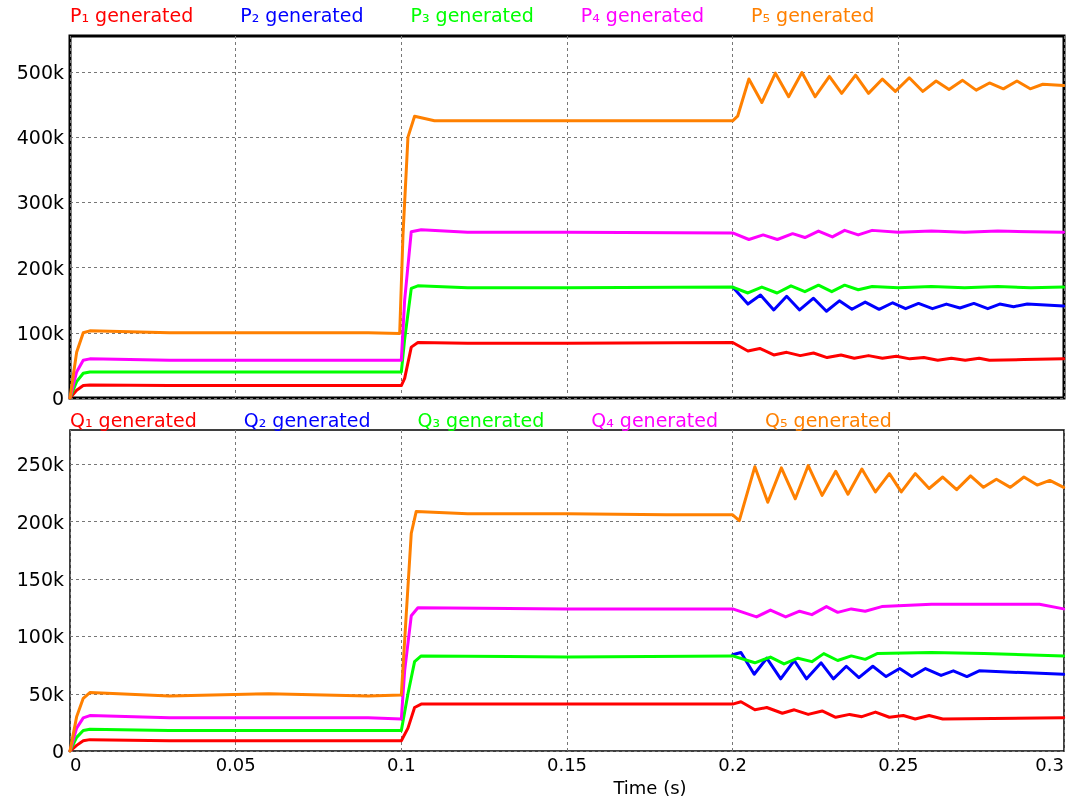 The width and height of the screenshot is (1082, 801). What do you see at coordinates (40, 464) in the screenshot?
I see `y-tick-label: 250k` at bounding box center [40, 464].